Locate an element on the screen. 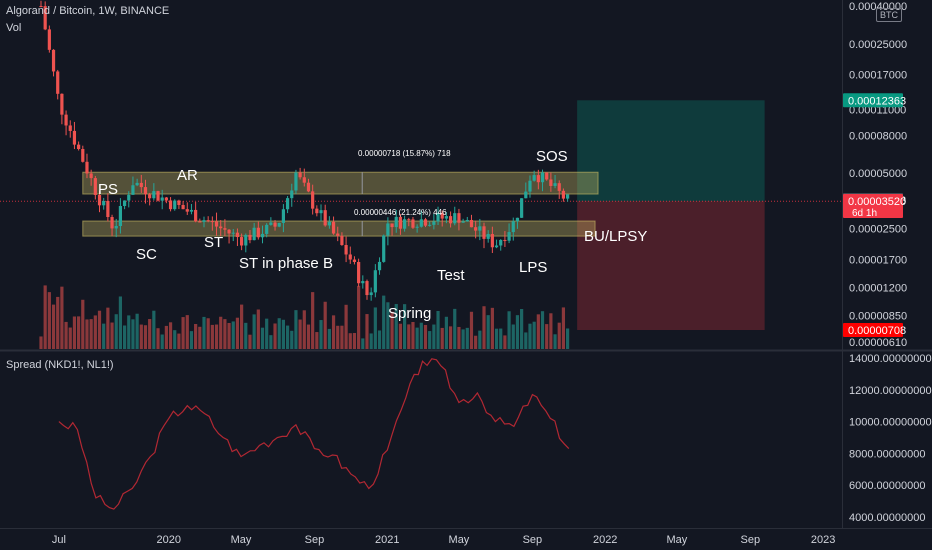 This screenshot has height=550, width=932. wyckoff-label: BU/LPSY is located at coordinates (615, 236).